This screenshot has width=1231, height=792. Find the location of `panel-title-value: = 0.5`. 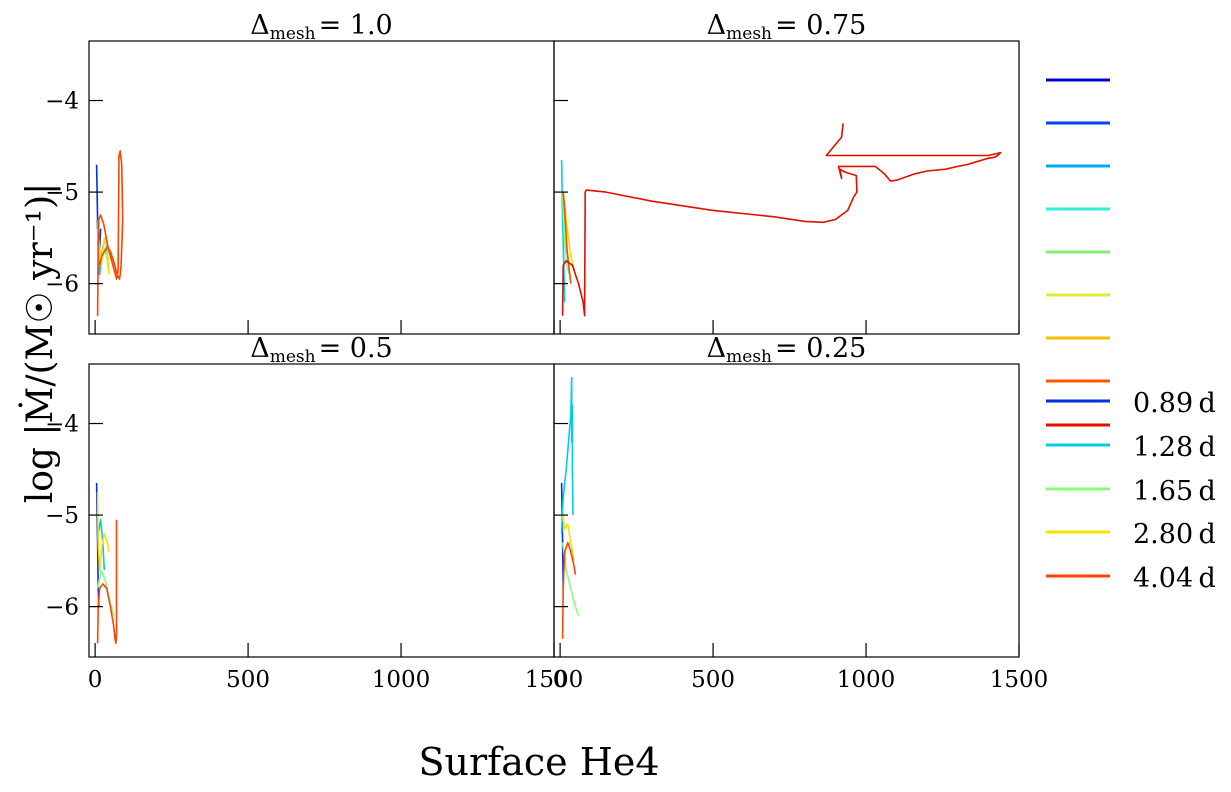

panel-title-value: = 0.5 is located at coordinates (356, 348).